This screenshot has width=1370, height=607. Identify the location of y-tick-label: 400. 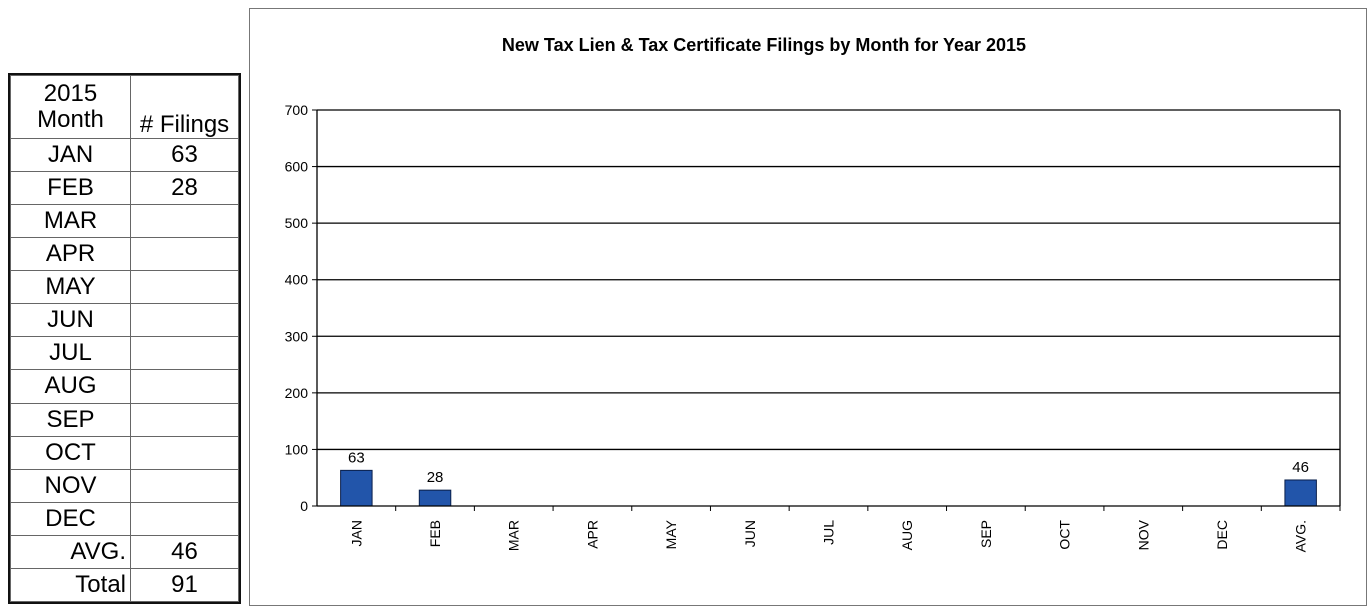
(297, 280).